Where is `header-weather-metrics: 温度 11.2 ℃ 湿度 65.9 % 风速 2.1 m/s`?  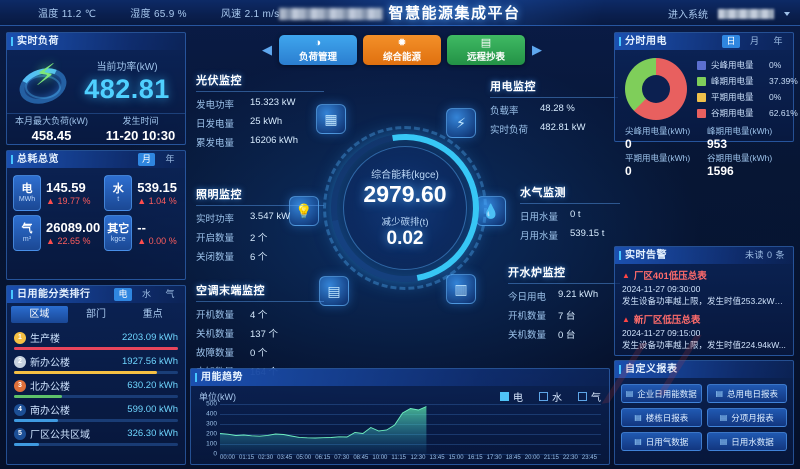
header-weather-metrics: 温度 11.2 ℃ 湿度 65.9 % 风速 2.1 m/s is located at coordinates (158, 12).